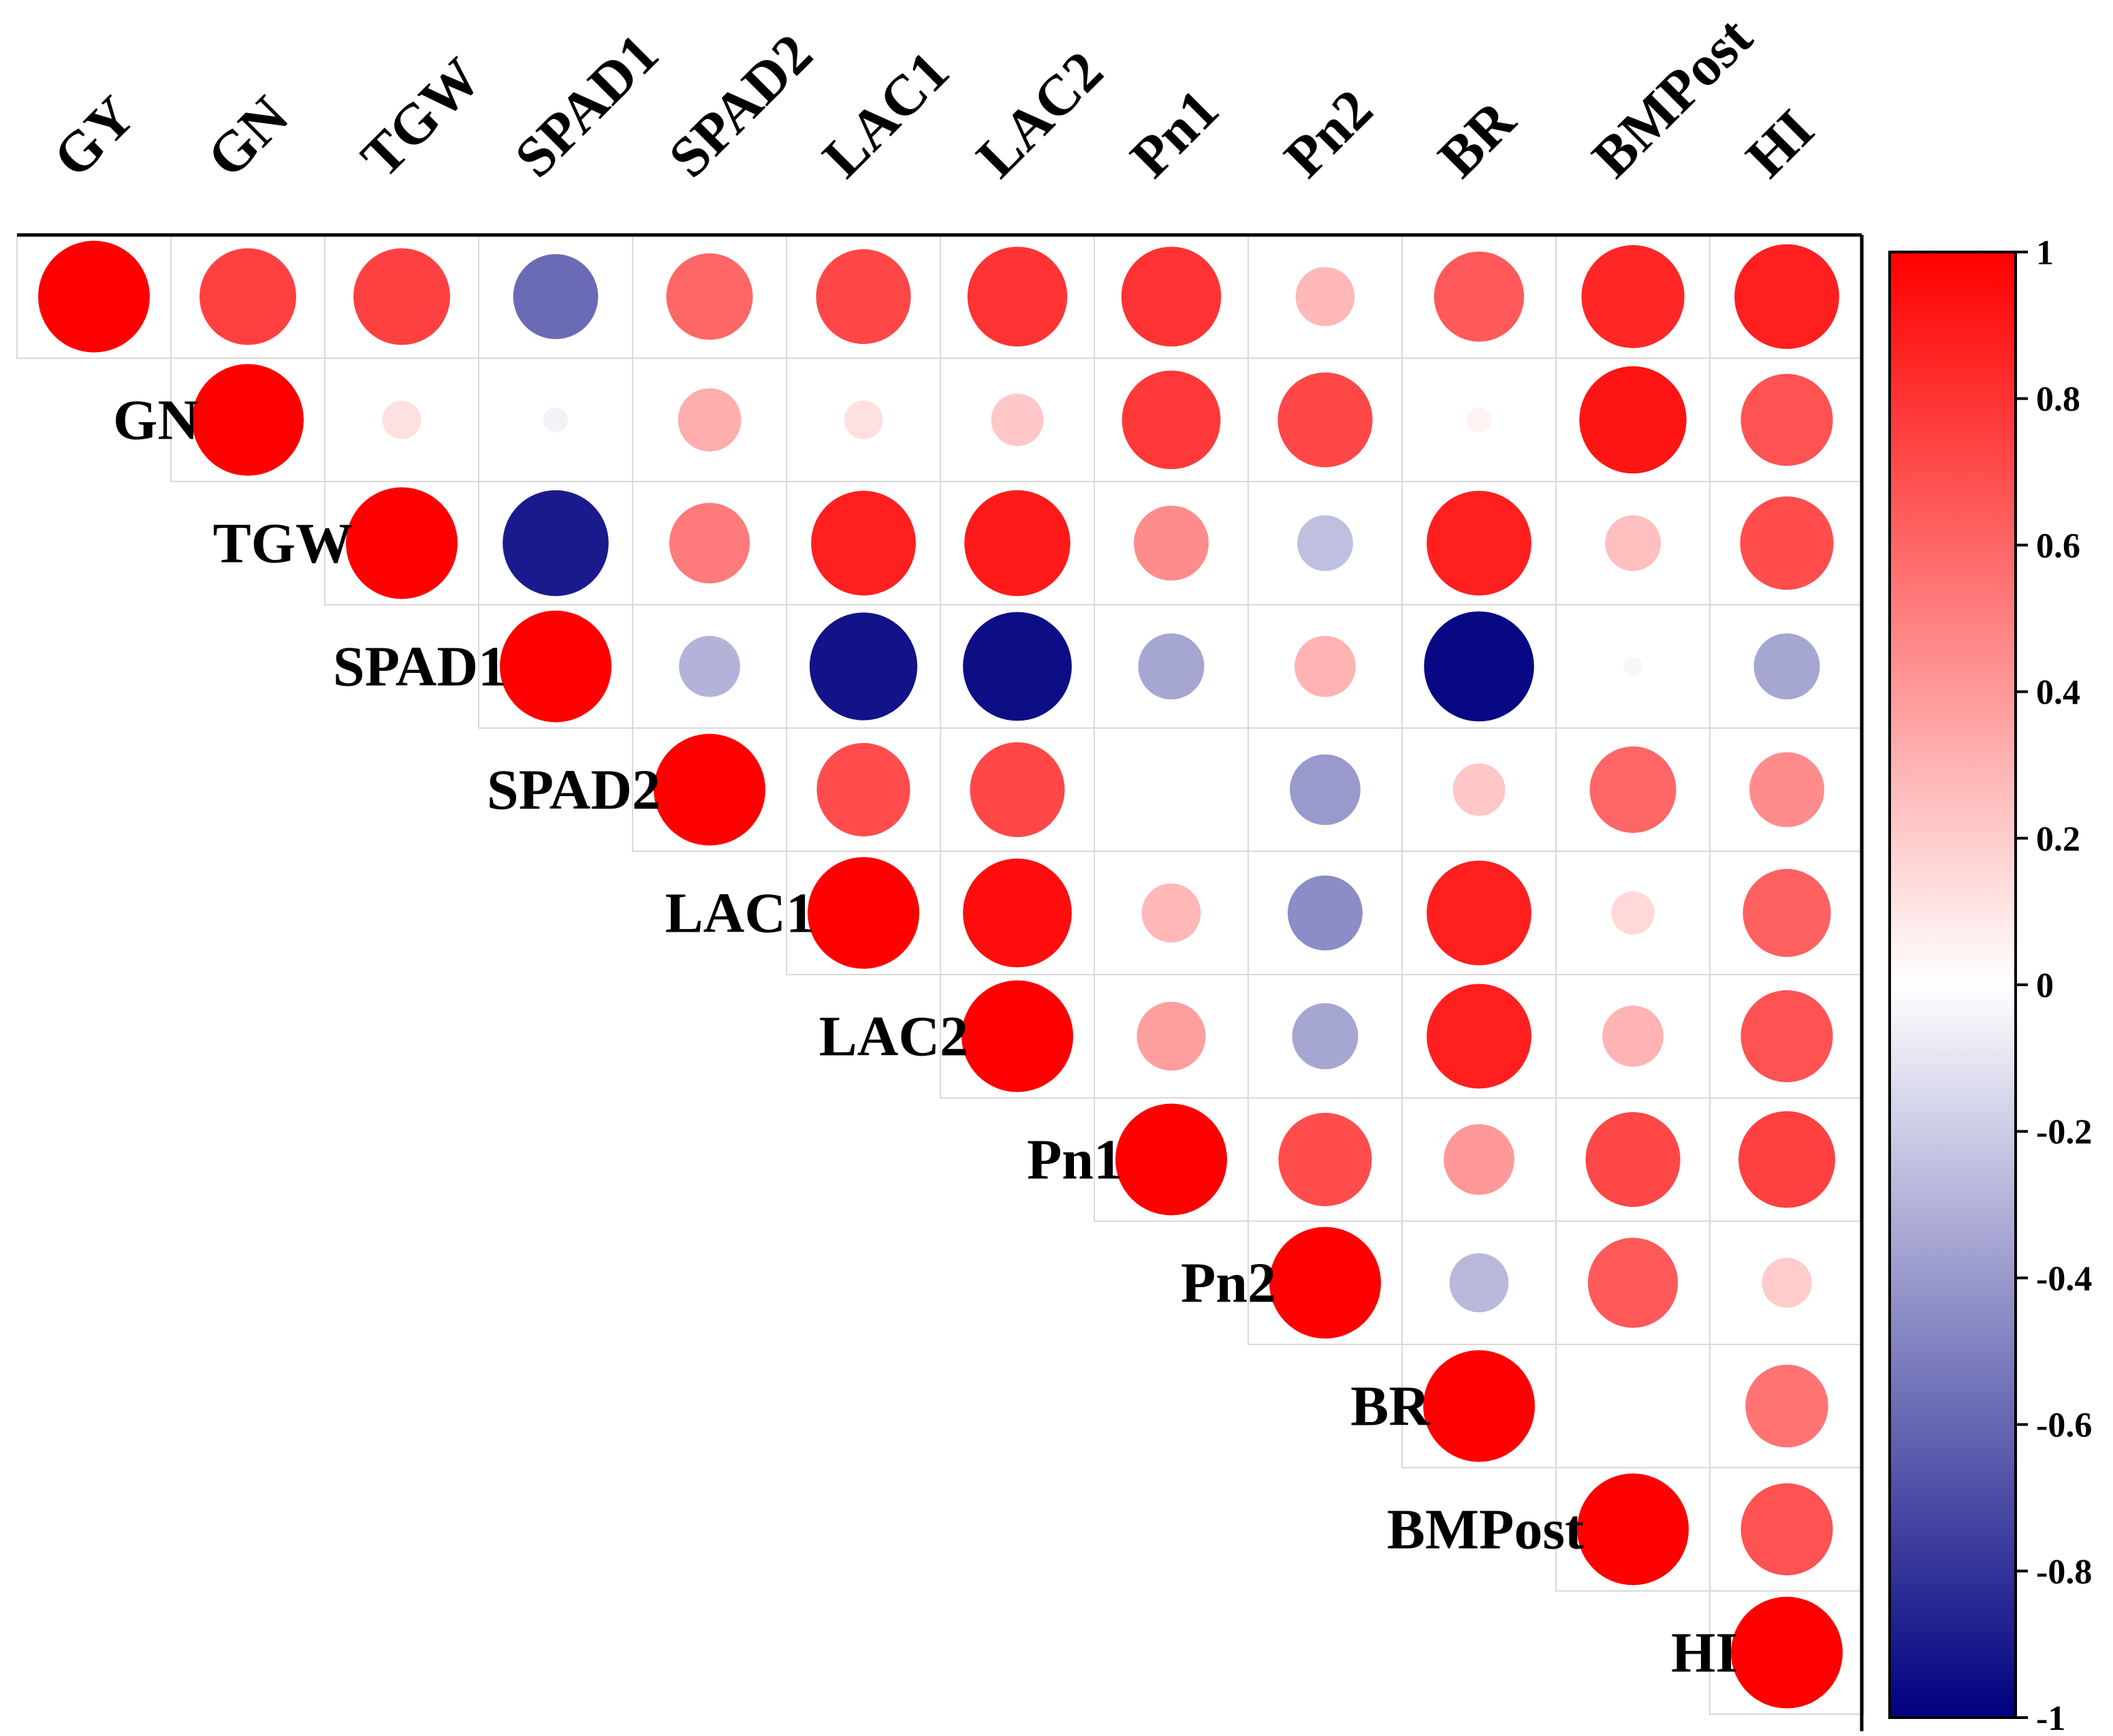  I want to click on corr-circle-pn1-pn2, so click(1325, 1159).